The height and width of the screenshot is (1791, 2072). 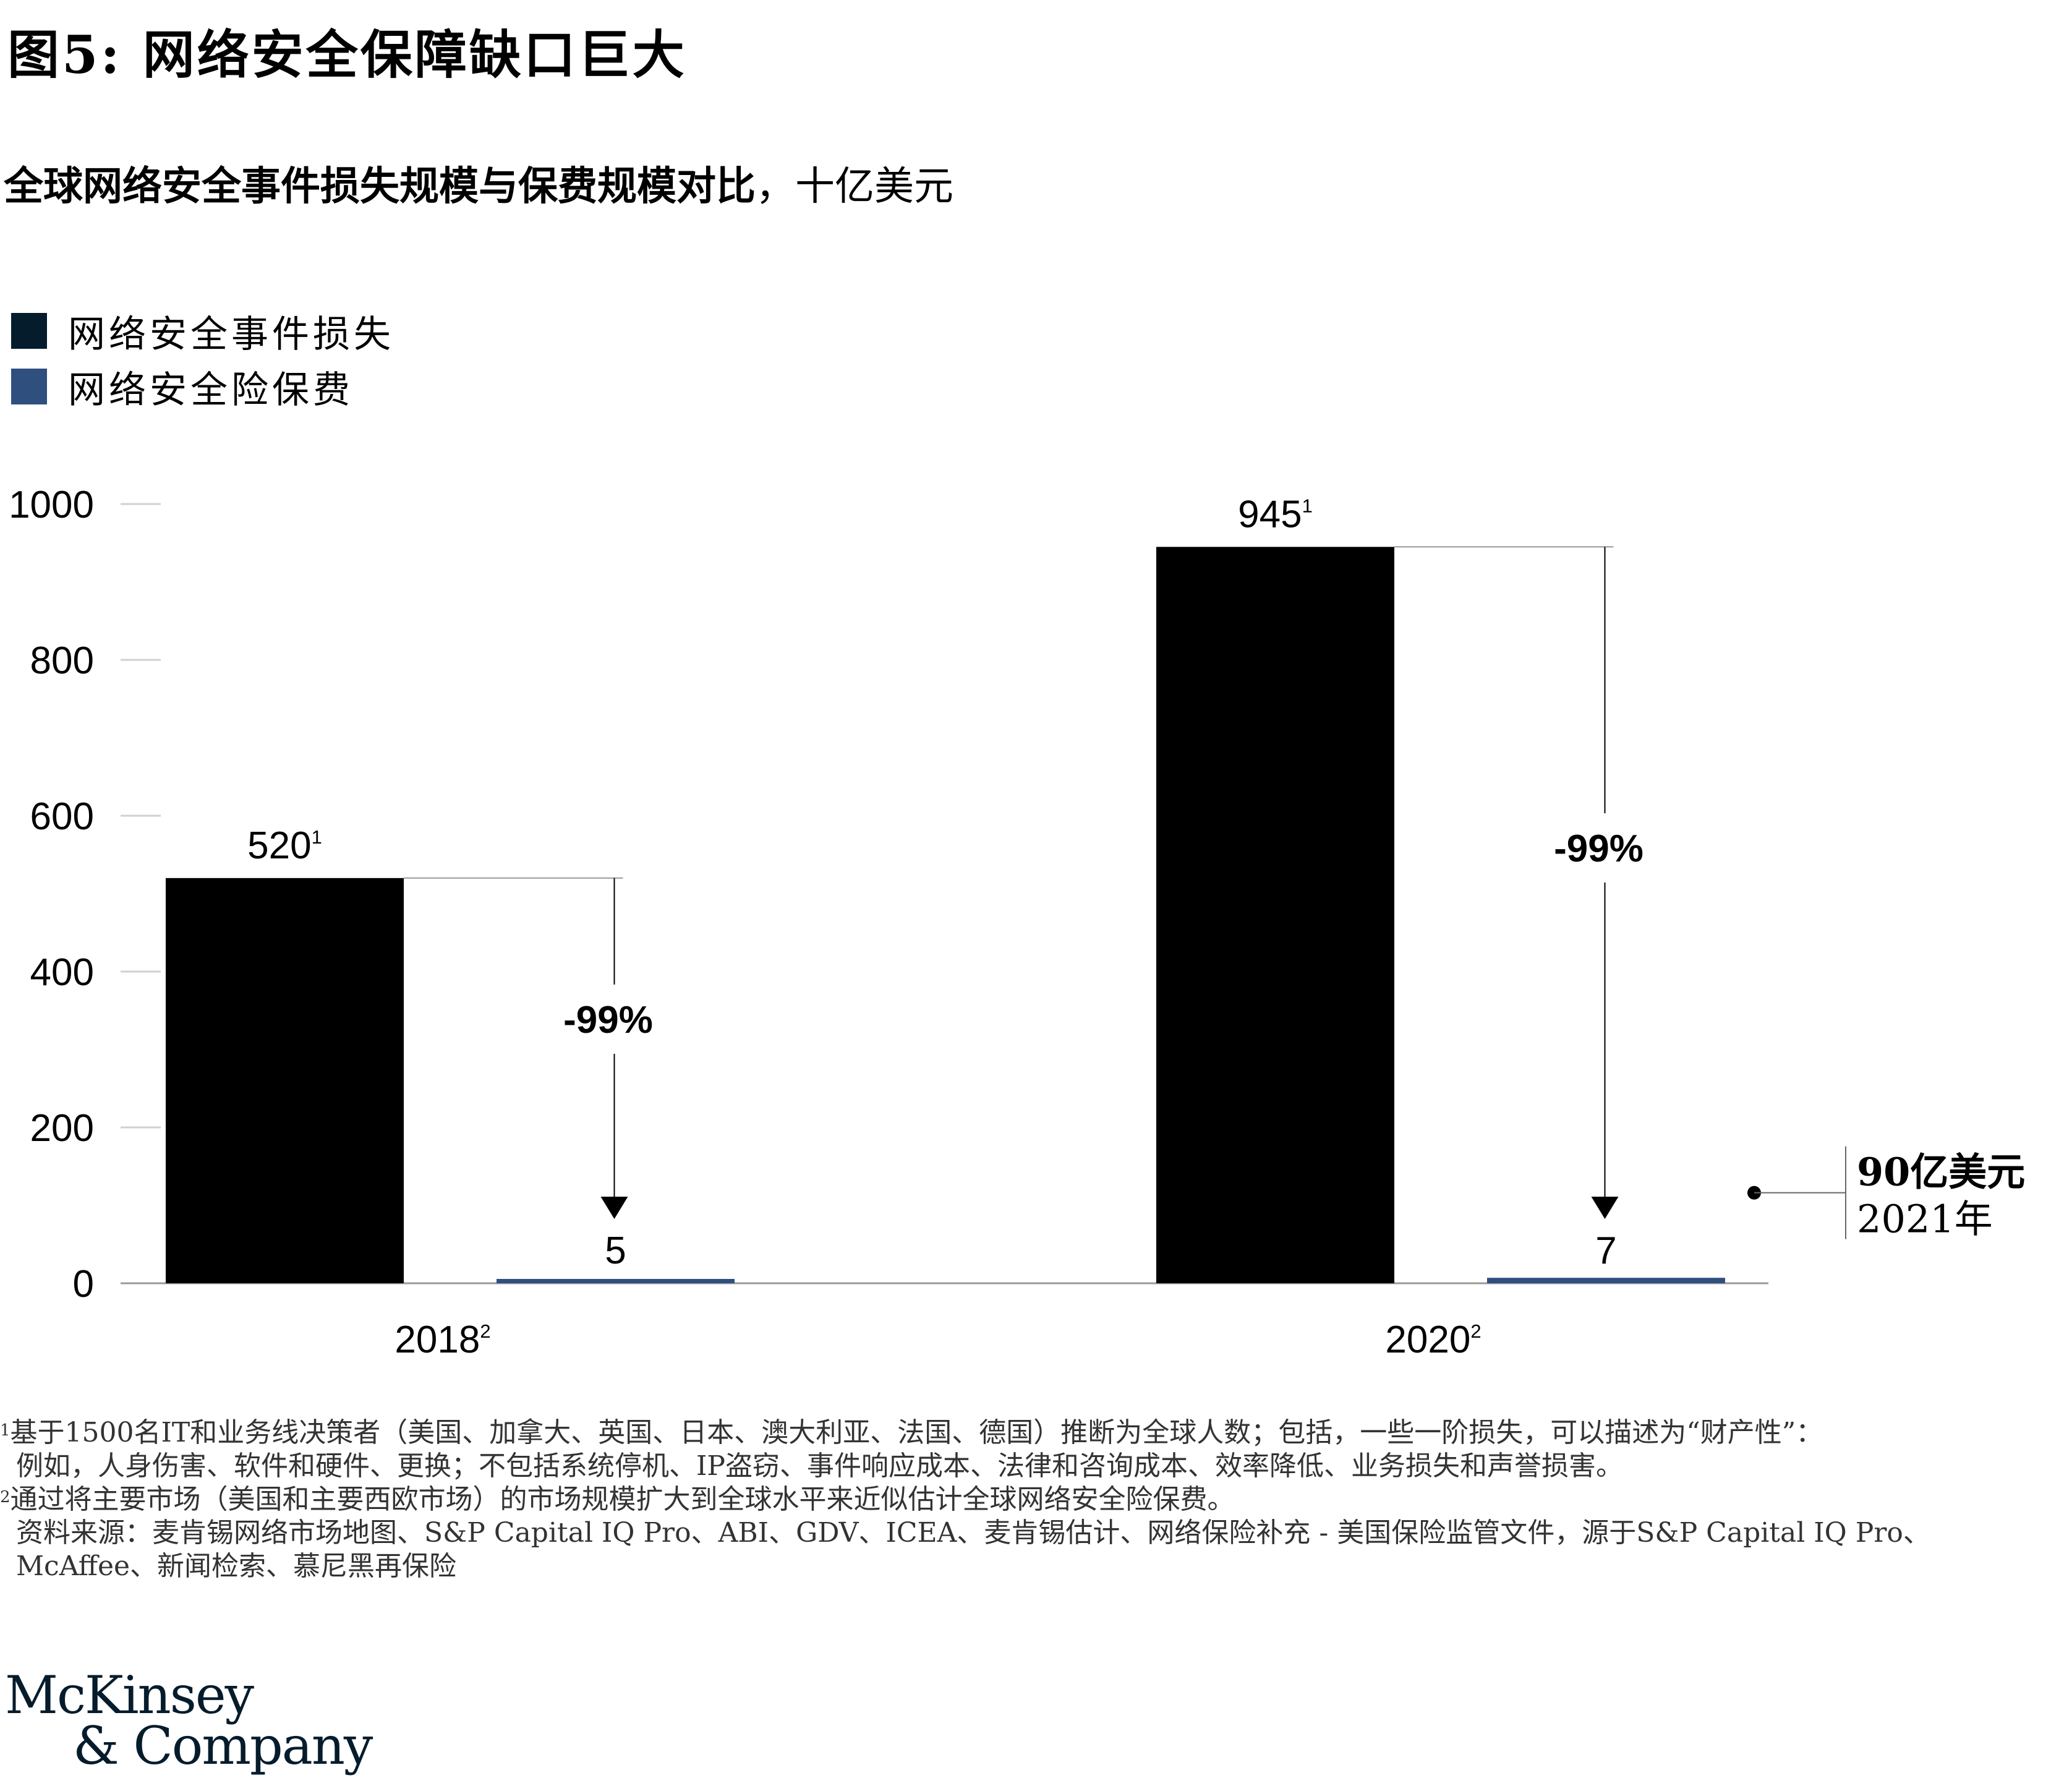 What do you see at coordinates (62, 660) in the screenshot?
I see `y-tick-label-800: 800` at bounding box center [62, 660].